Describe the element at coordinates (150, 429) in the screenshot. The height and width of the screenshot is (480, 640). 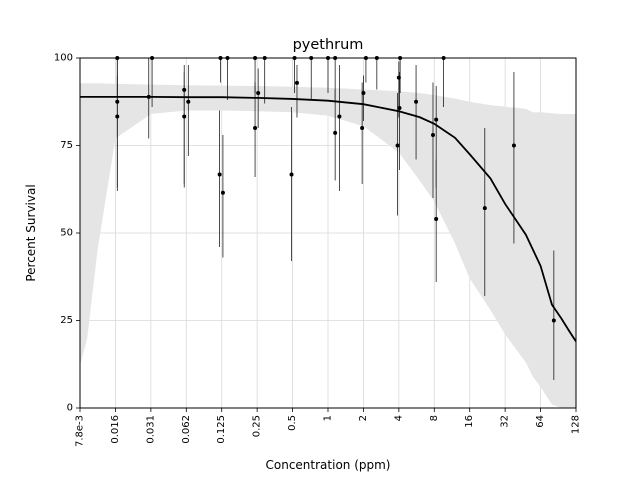
I see `x-tick-label: 0.031` at that location.